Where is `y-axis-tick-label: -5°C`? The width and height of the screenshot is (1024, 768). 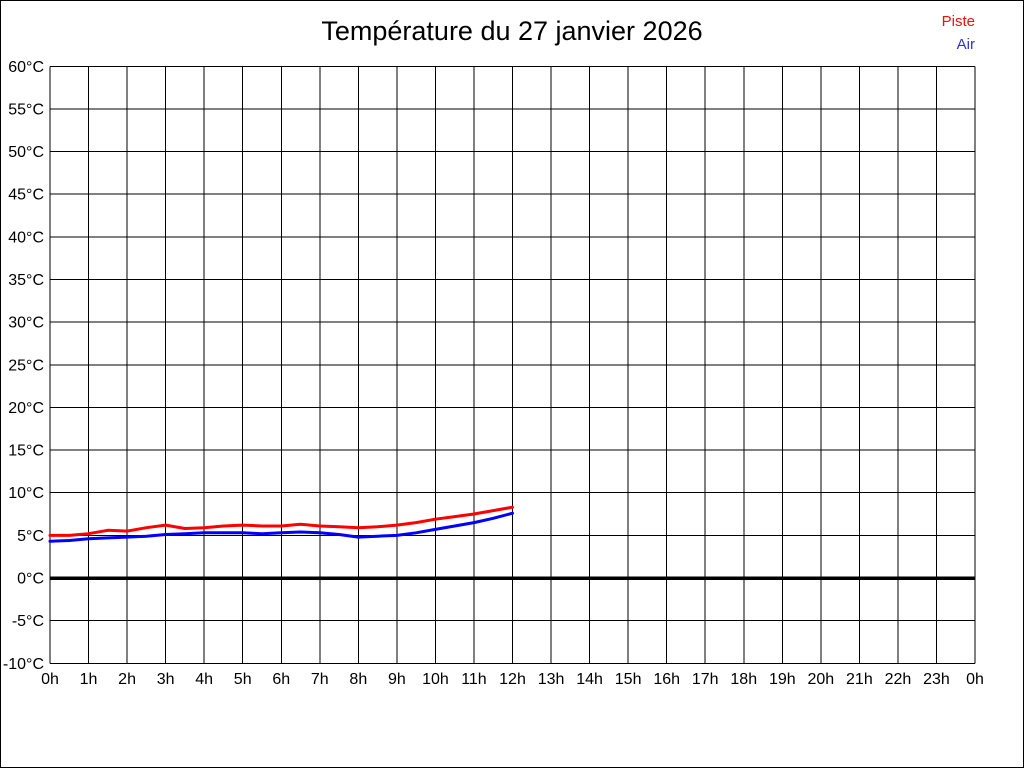
y-axis-tick-label: -5°C is located at coordinates (28, 621).